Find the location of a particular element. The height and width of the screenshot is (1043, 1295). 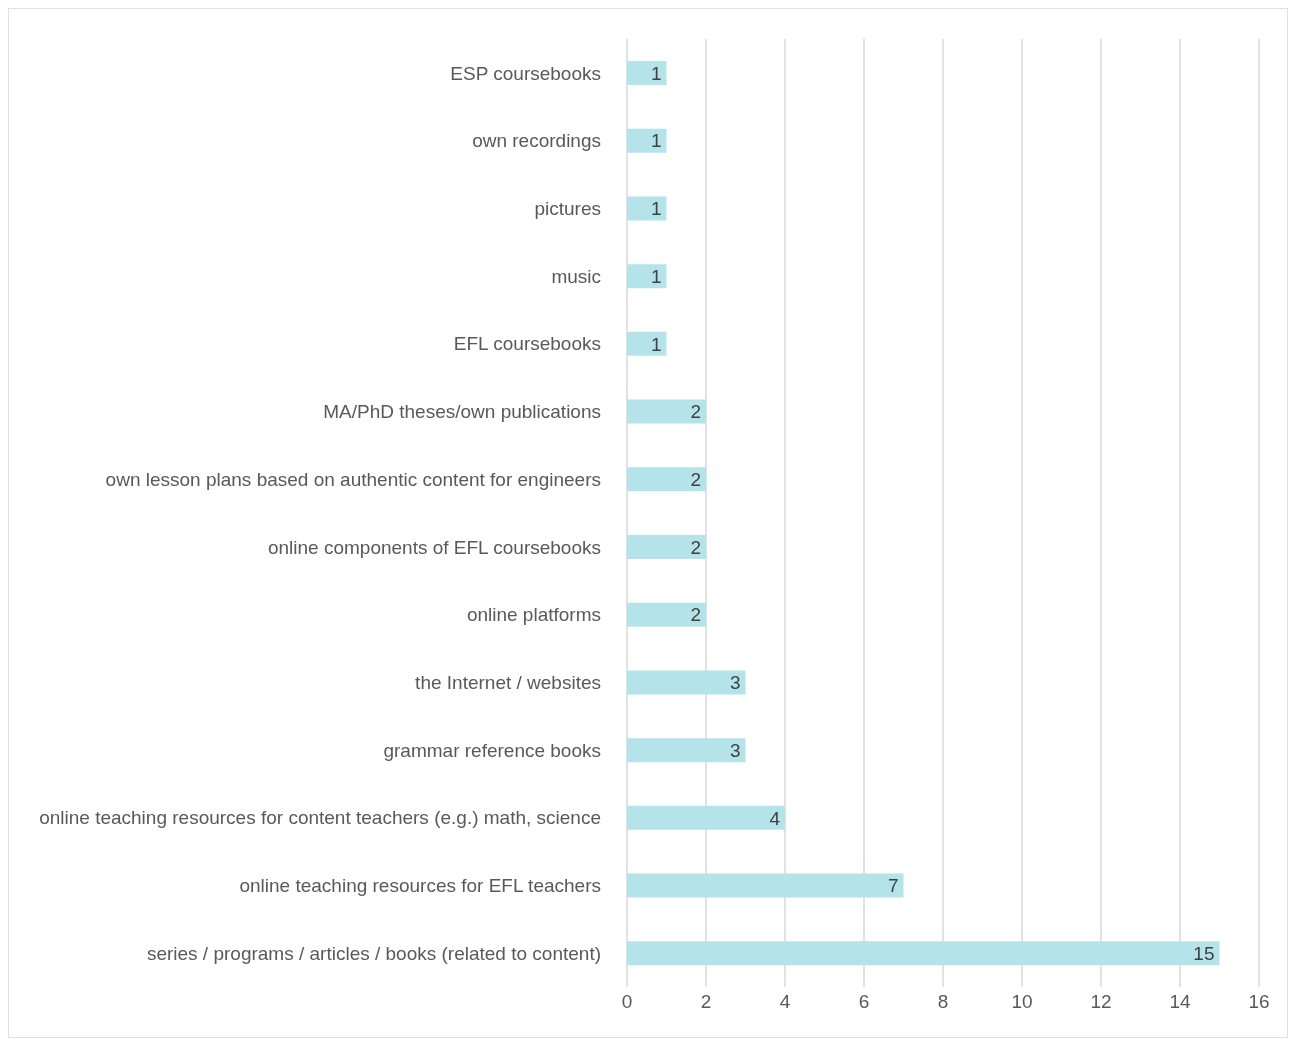

y-tick-label: online components of EFL coursebooks is located at coordinates (434, 547).